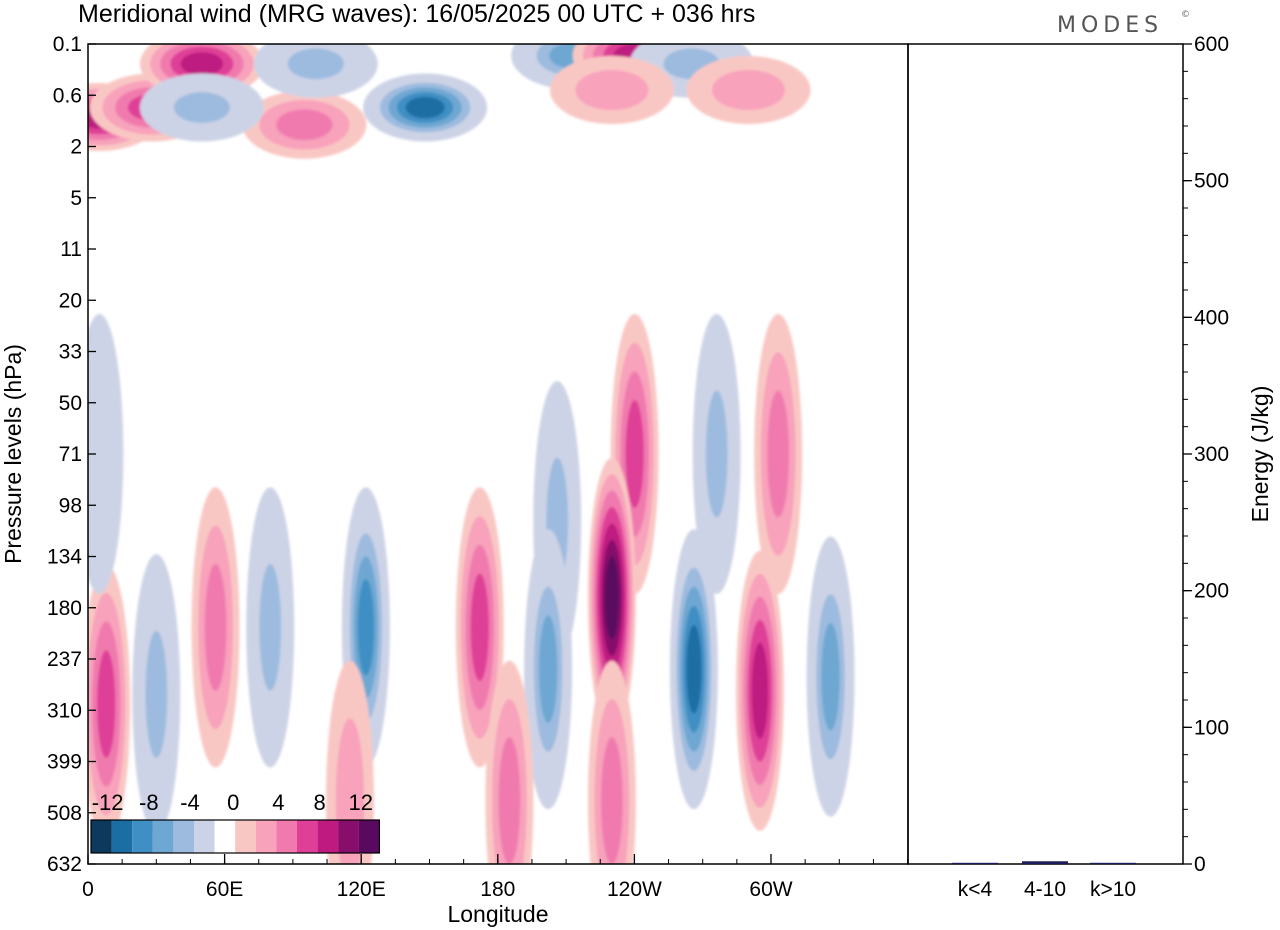  What do you see at coordinates (1260, 454) in the screenshot?
I see `energy-axis-label: Energy (J/kg)` at bounding box center [1260, 454].